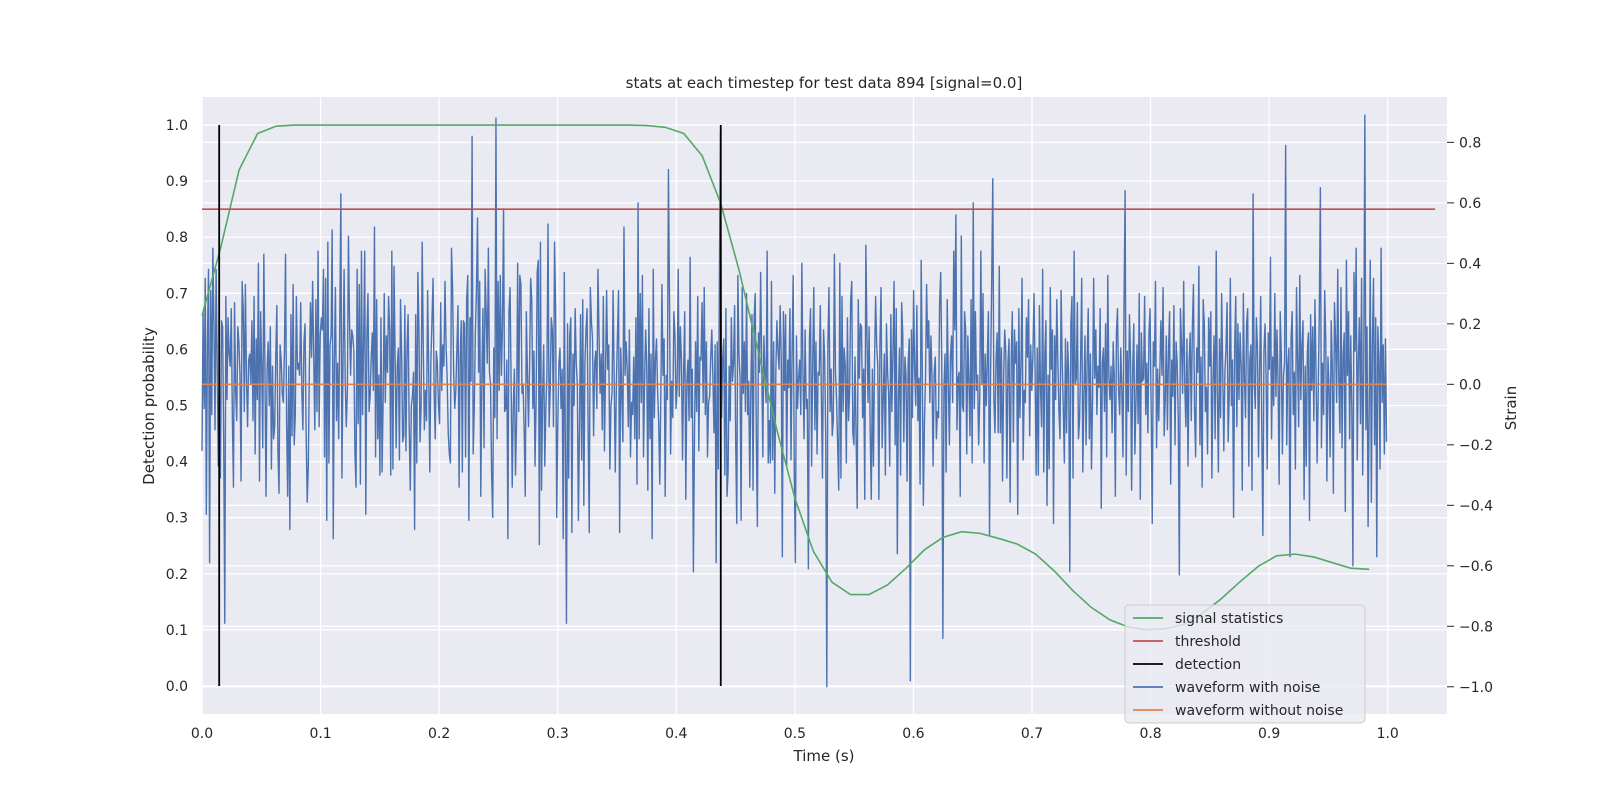 This screenshot has height=800, width=1600. I want to click on right-y-tick-label: −0.8, so click(1476, 627).